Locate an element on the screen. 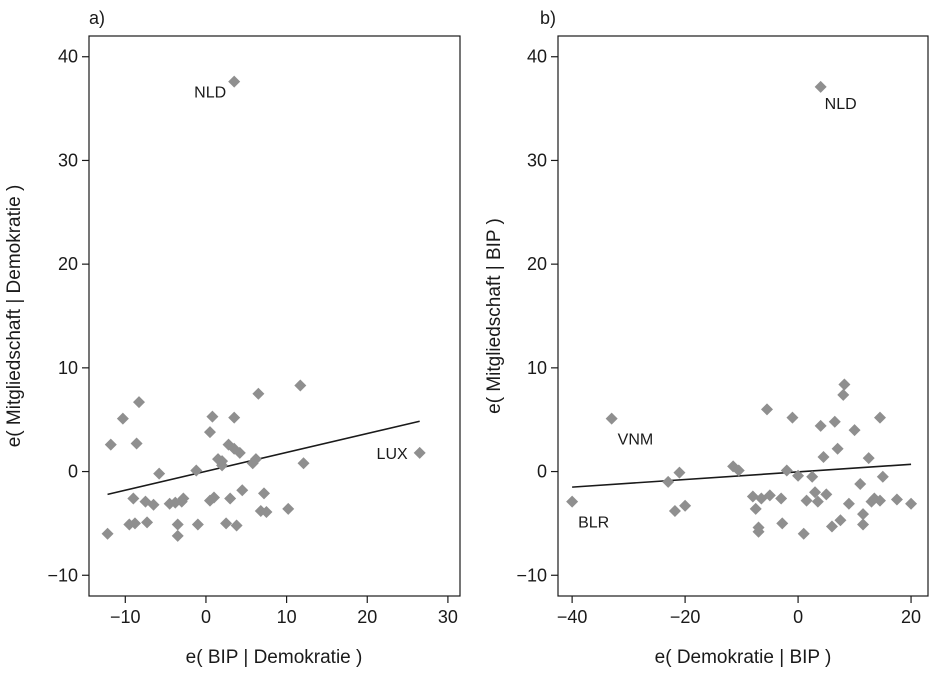  panel-b-label: b) is located at coordinates (548, 18).